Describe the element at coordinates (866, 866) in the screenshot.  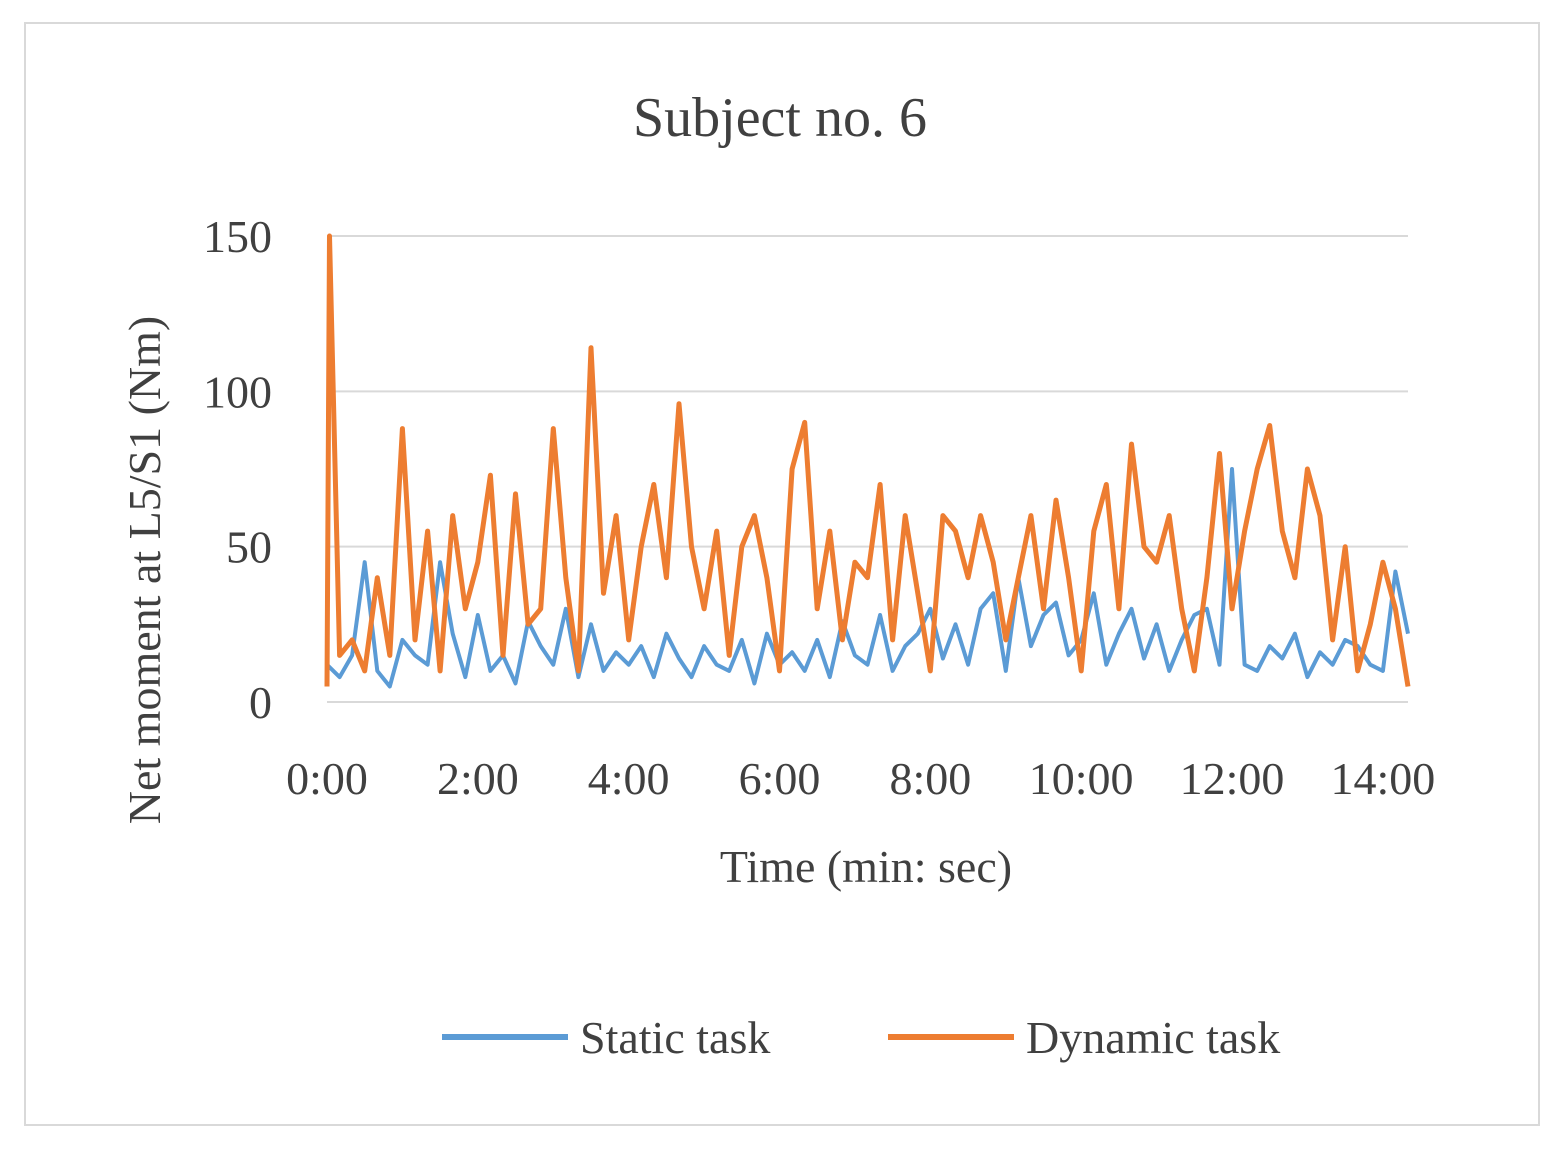
I see `x-axis-label: Time (min: sec)` at that location.